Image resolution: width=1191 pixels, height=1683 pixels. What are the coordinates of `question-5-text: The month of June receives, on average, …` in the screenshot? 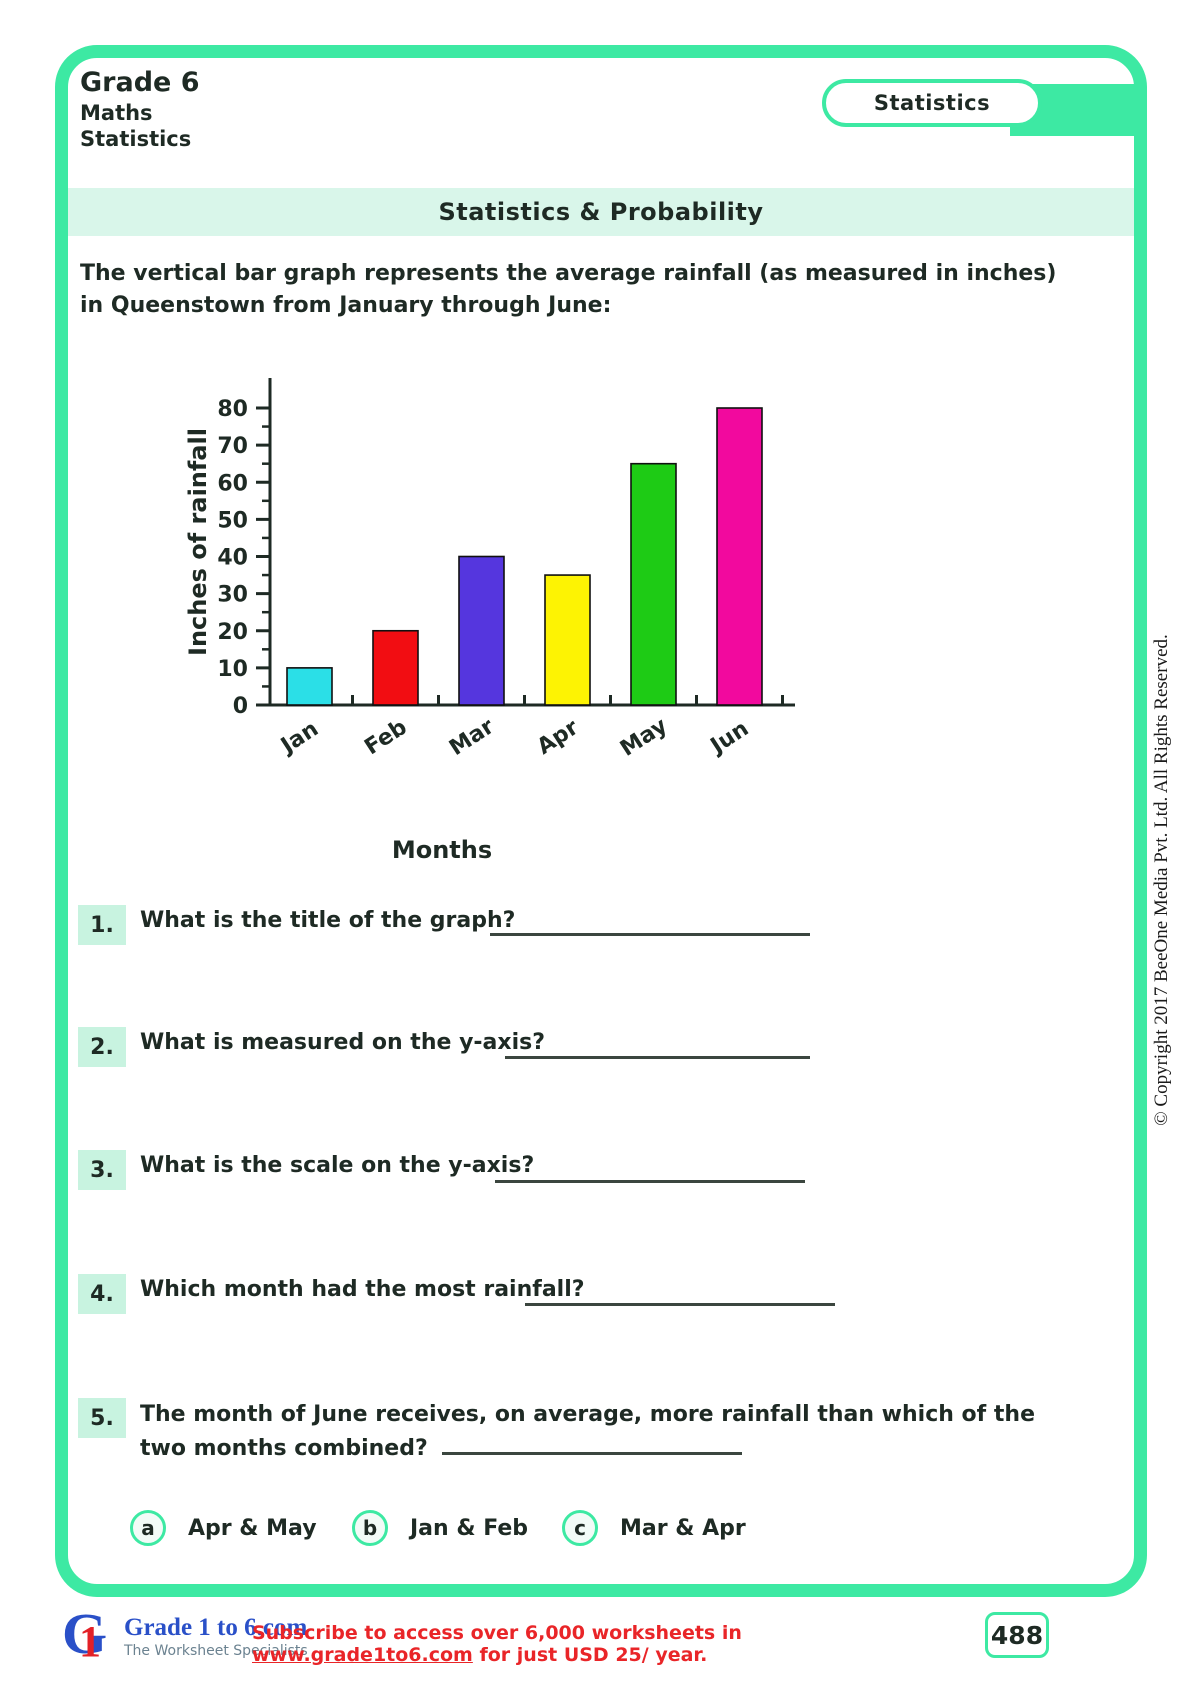 It's located at (600, 1432).